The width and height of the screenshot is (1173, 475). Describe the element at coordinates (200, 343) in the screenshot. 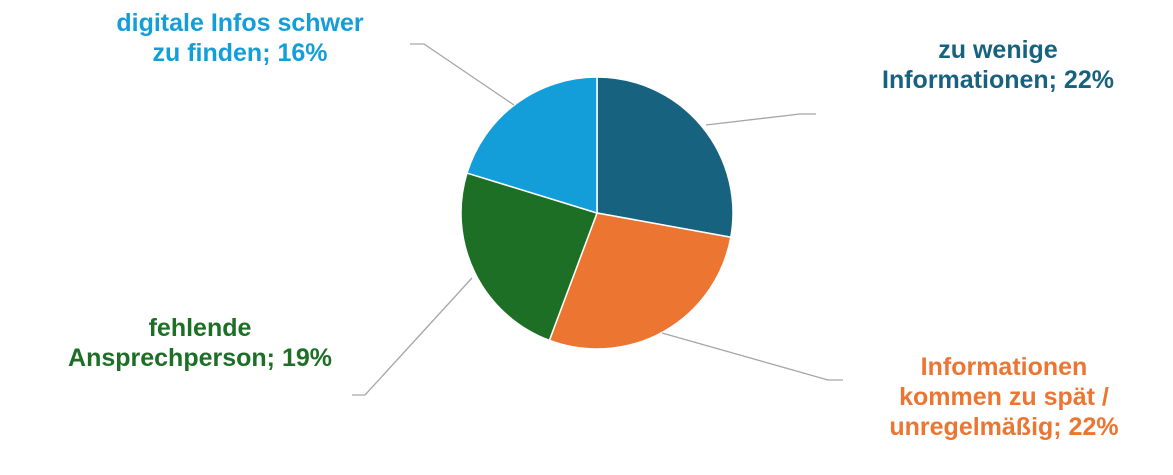

I see `data-label-3: fehlende Ansprechperson; 19%` at that location.